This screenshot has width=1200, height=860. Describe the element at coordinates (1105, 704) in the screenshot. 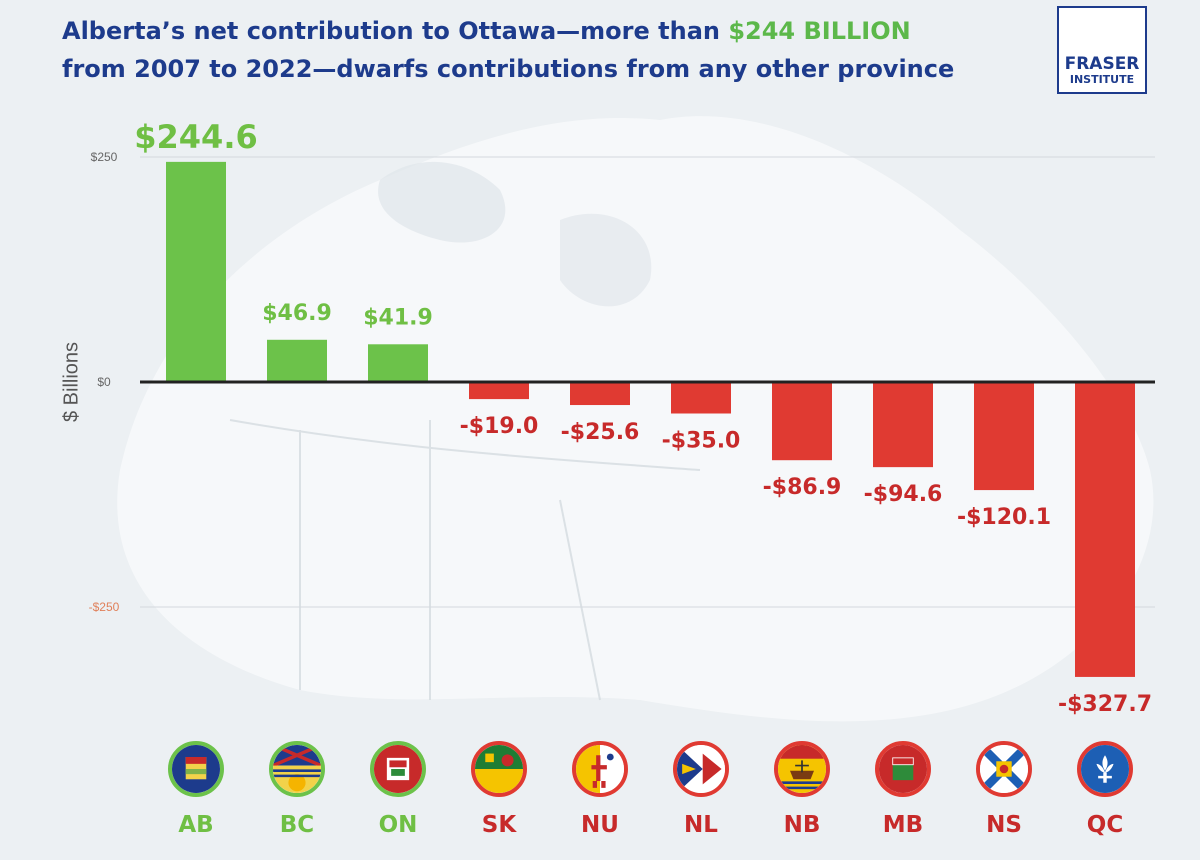

I see `data-label-qc: -$327.7` at that location.